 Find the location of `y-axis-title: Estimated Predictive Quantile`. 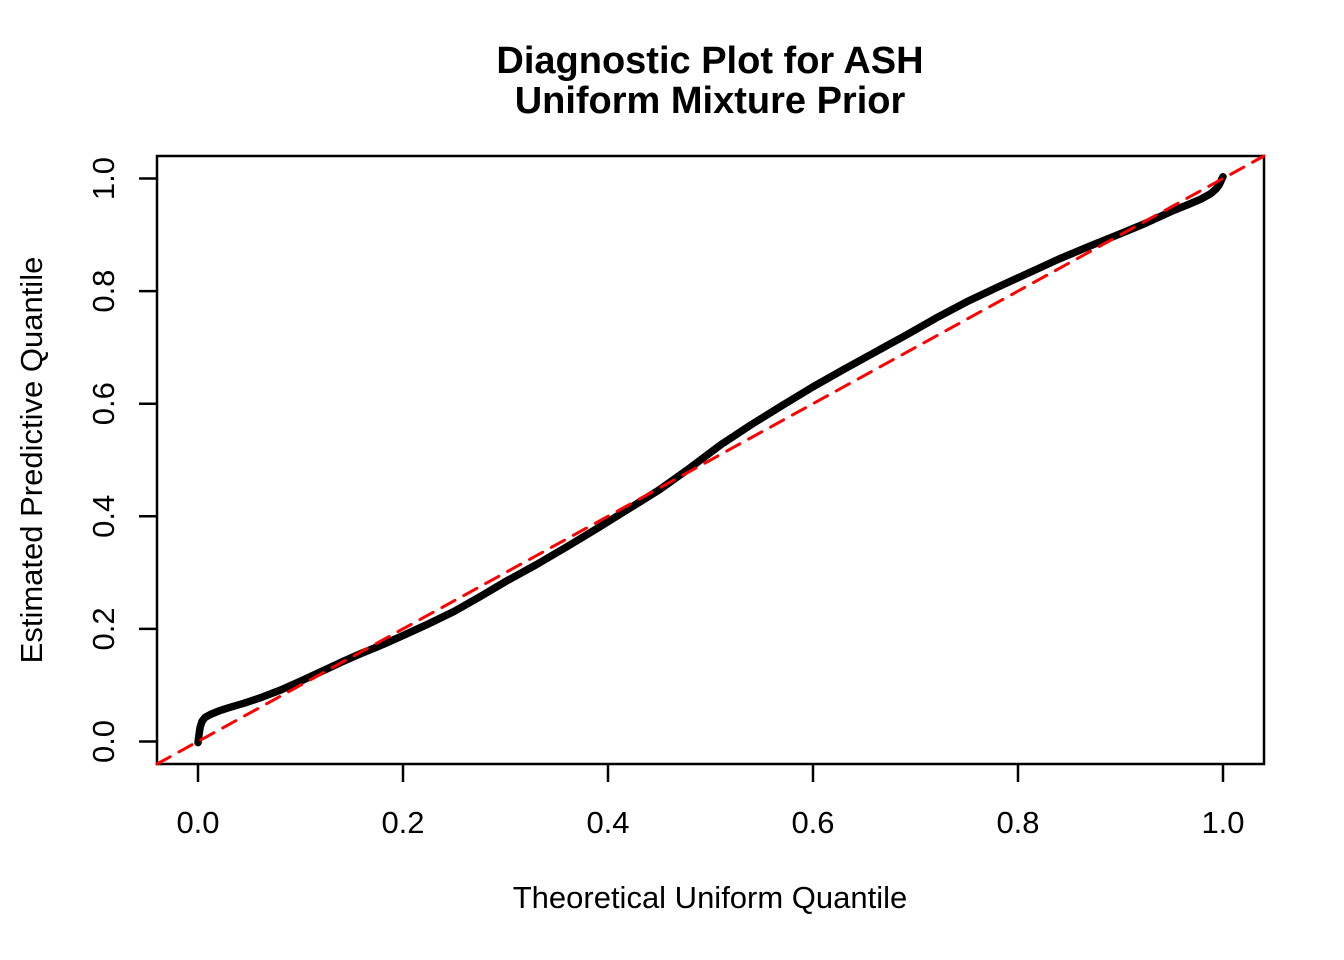

y-axis-title: Estimated Predictive Quantile is located at coordinates (31, 460).